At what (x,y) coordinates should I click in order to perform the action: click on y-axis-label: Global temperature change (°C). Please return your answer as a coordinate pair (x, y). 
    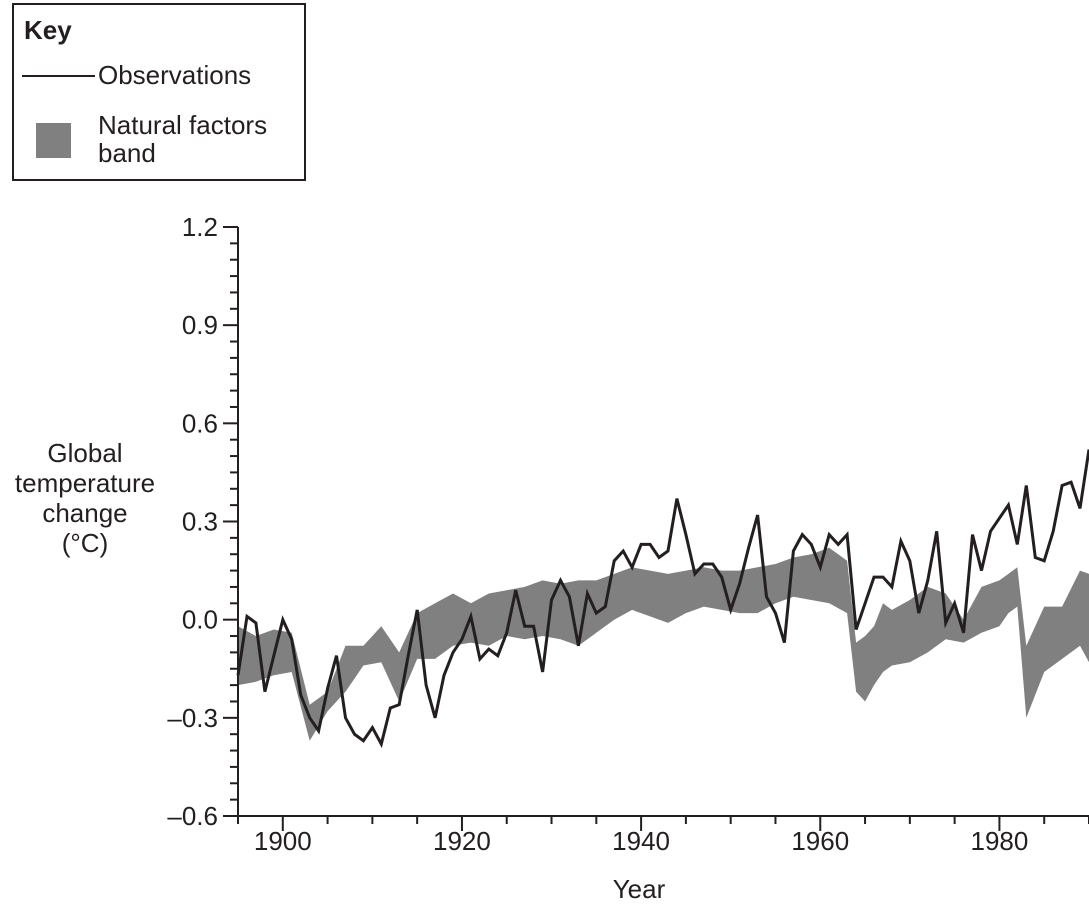
    Looking at the image, I should click on (85, 498).